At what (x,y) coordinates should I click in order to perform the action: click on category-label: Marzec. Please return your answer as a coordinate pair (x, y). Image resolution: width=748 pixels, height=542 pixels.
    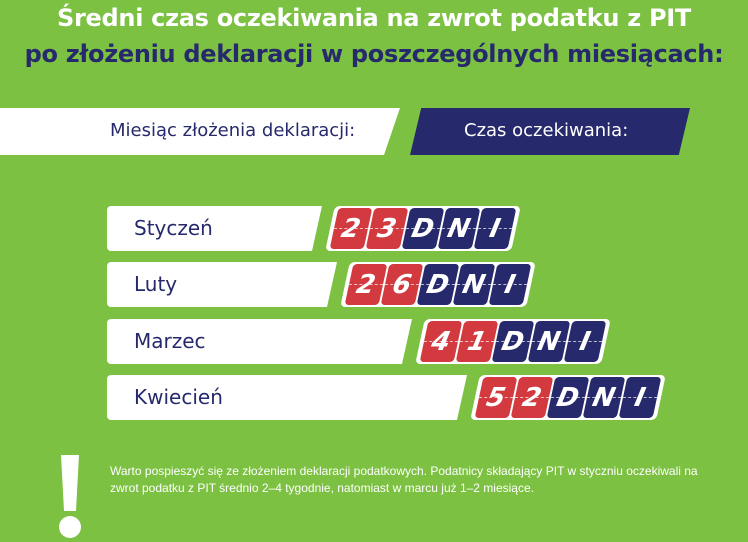
    Looking at the image, I should click on (170, 341).